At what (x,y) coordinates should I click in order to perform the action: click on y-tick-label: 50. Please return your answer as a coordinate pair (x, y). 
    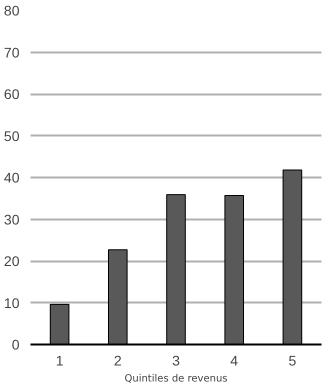
    Looking at the image, I should click on (12, 136).